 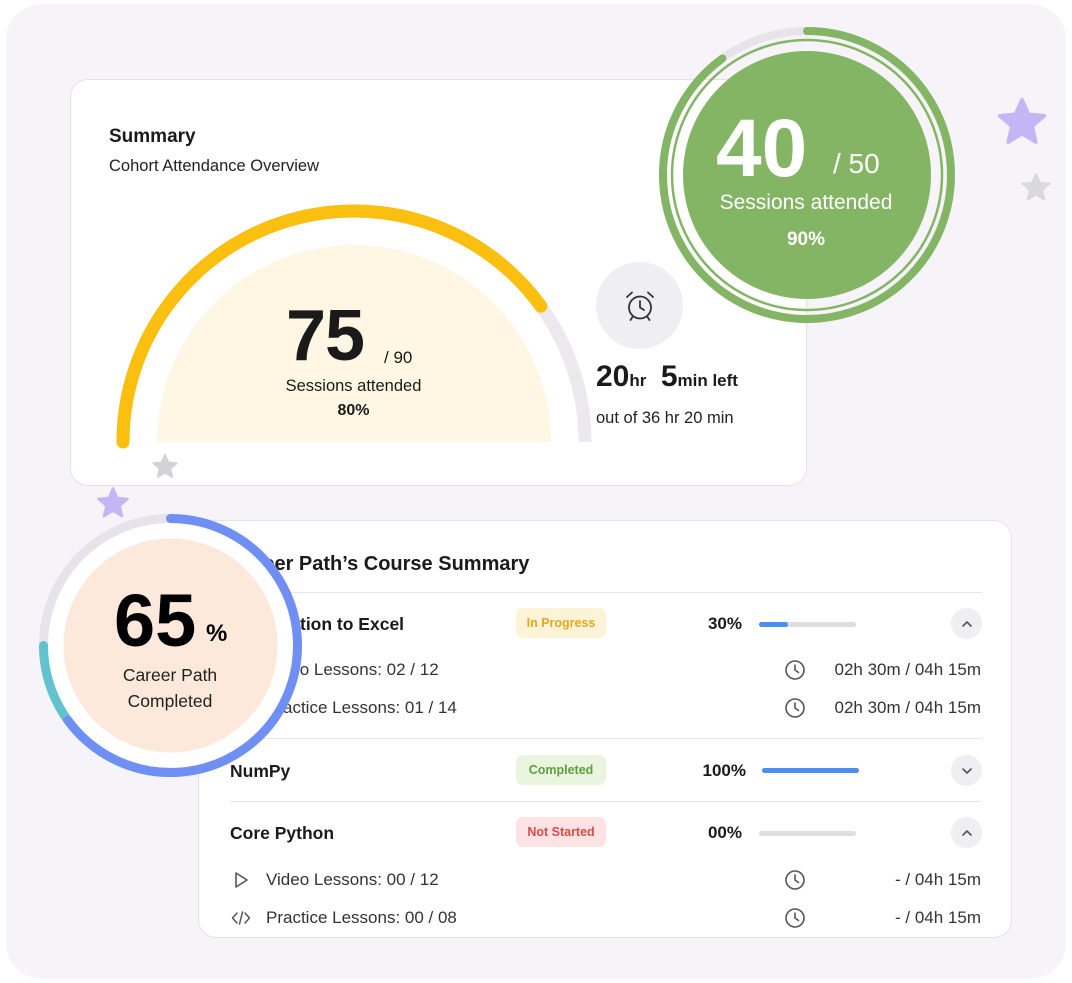 I want to click on play-icon, so click(x=241, y=880).